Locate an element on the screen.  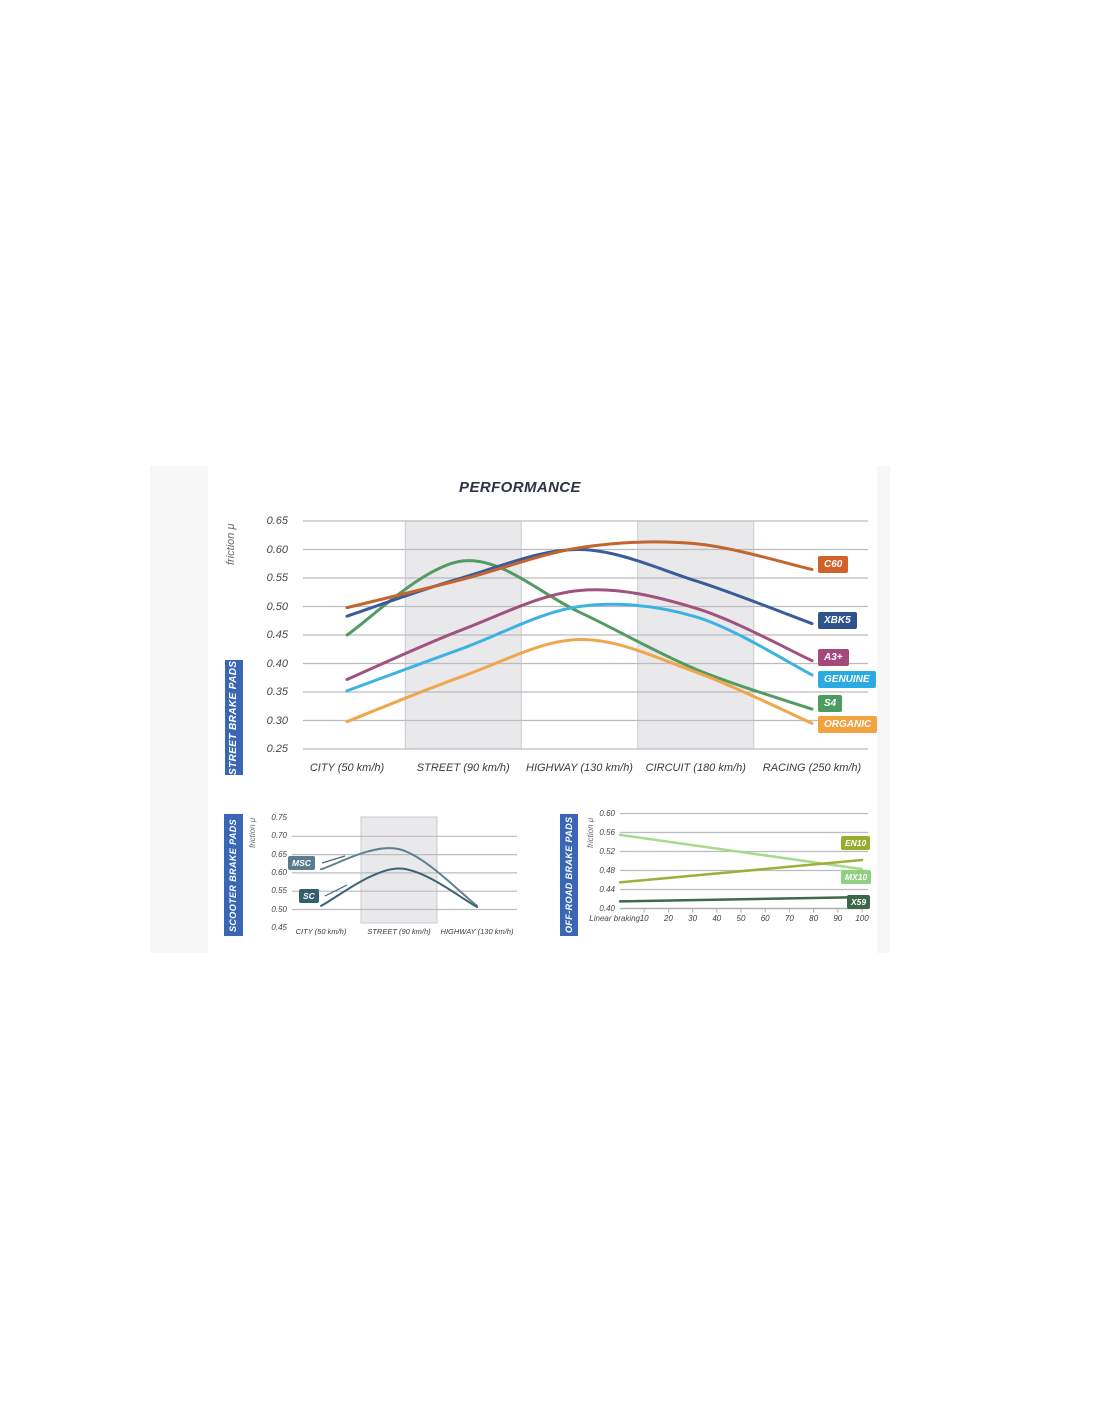
xbk5-legend-label: XBK5 is located at coordinates (837, 620).